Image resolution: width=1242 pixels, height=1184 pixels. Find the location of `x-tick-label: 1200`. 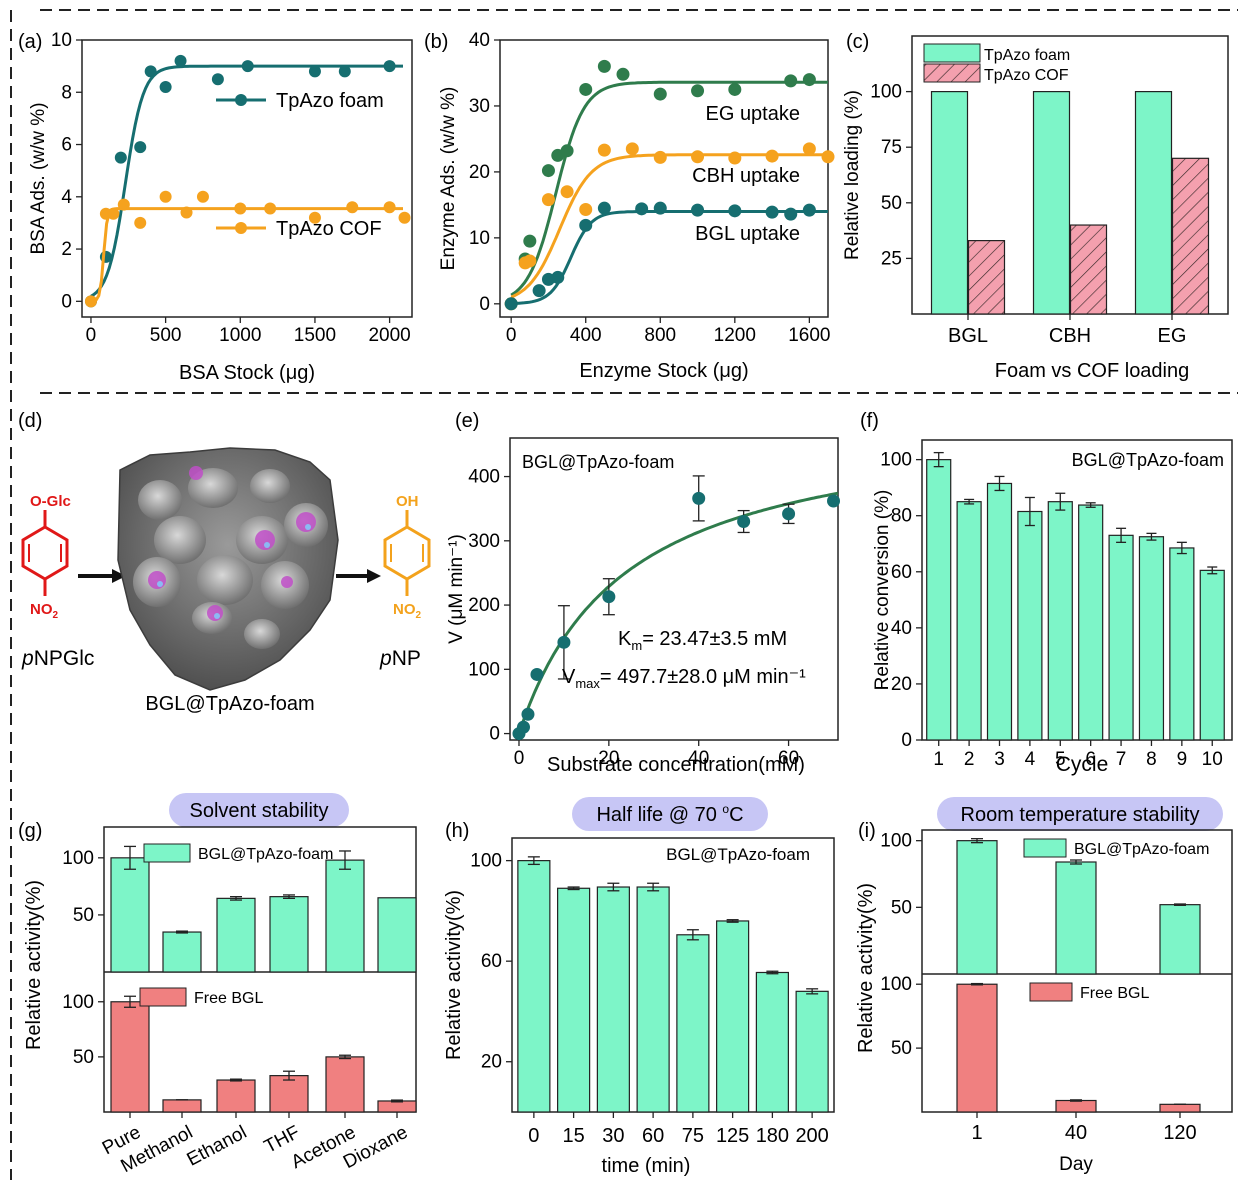

x-tick-label: 1200 is located at coordinates (735, 335).